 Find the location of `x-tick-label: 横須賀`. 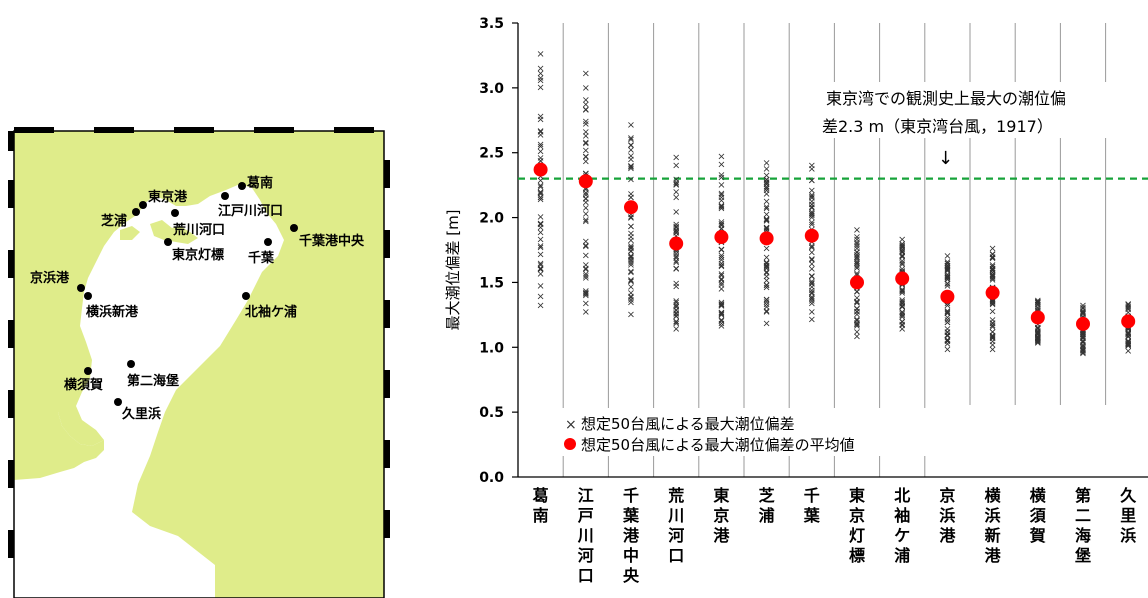

x-tick-label: 横須賀 is located at coordinates (1038, 515).